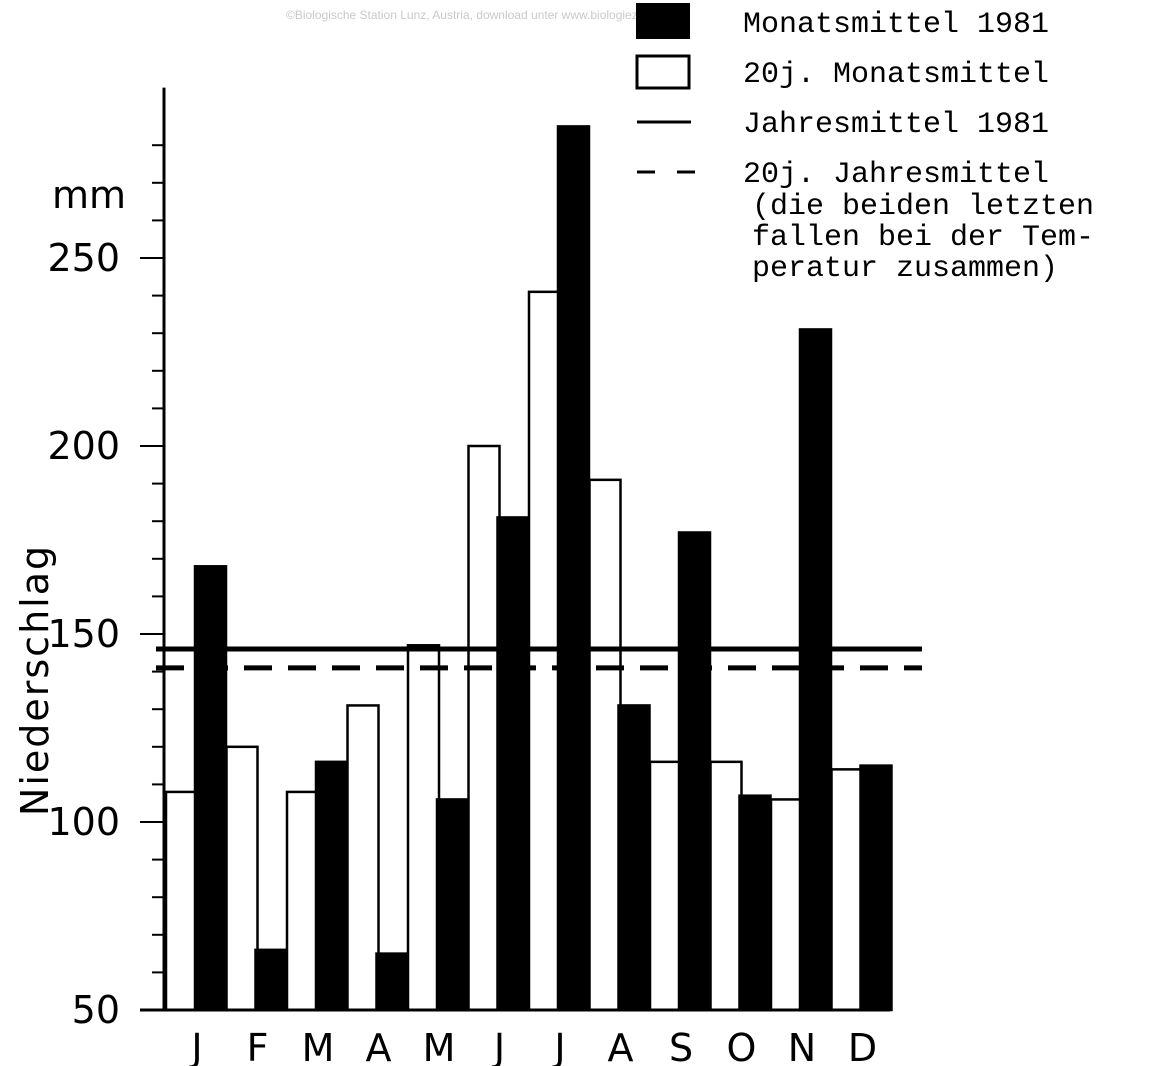 Image resolution: width=1152 pixels, height=1066 pixels. I want to click on y-tick-label: 150, so click(83, 634).